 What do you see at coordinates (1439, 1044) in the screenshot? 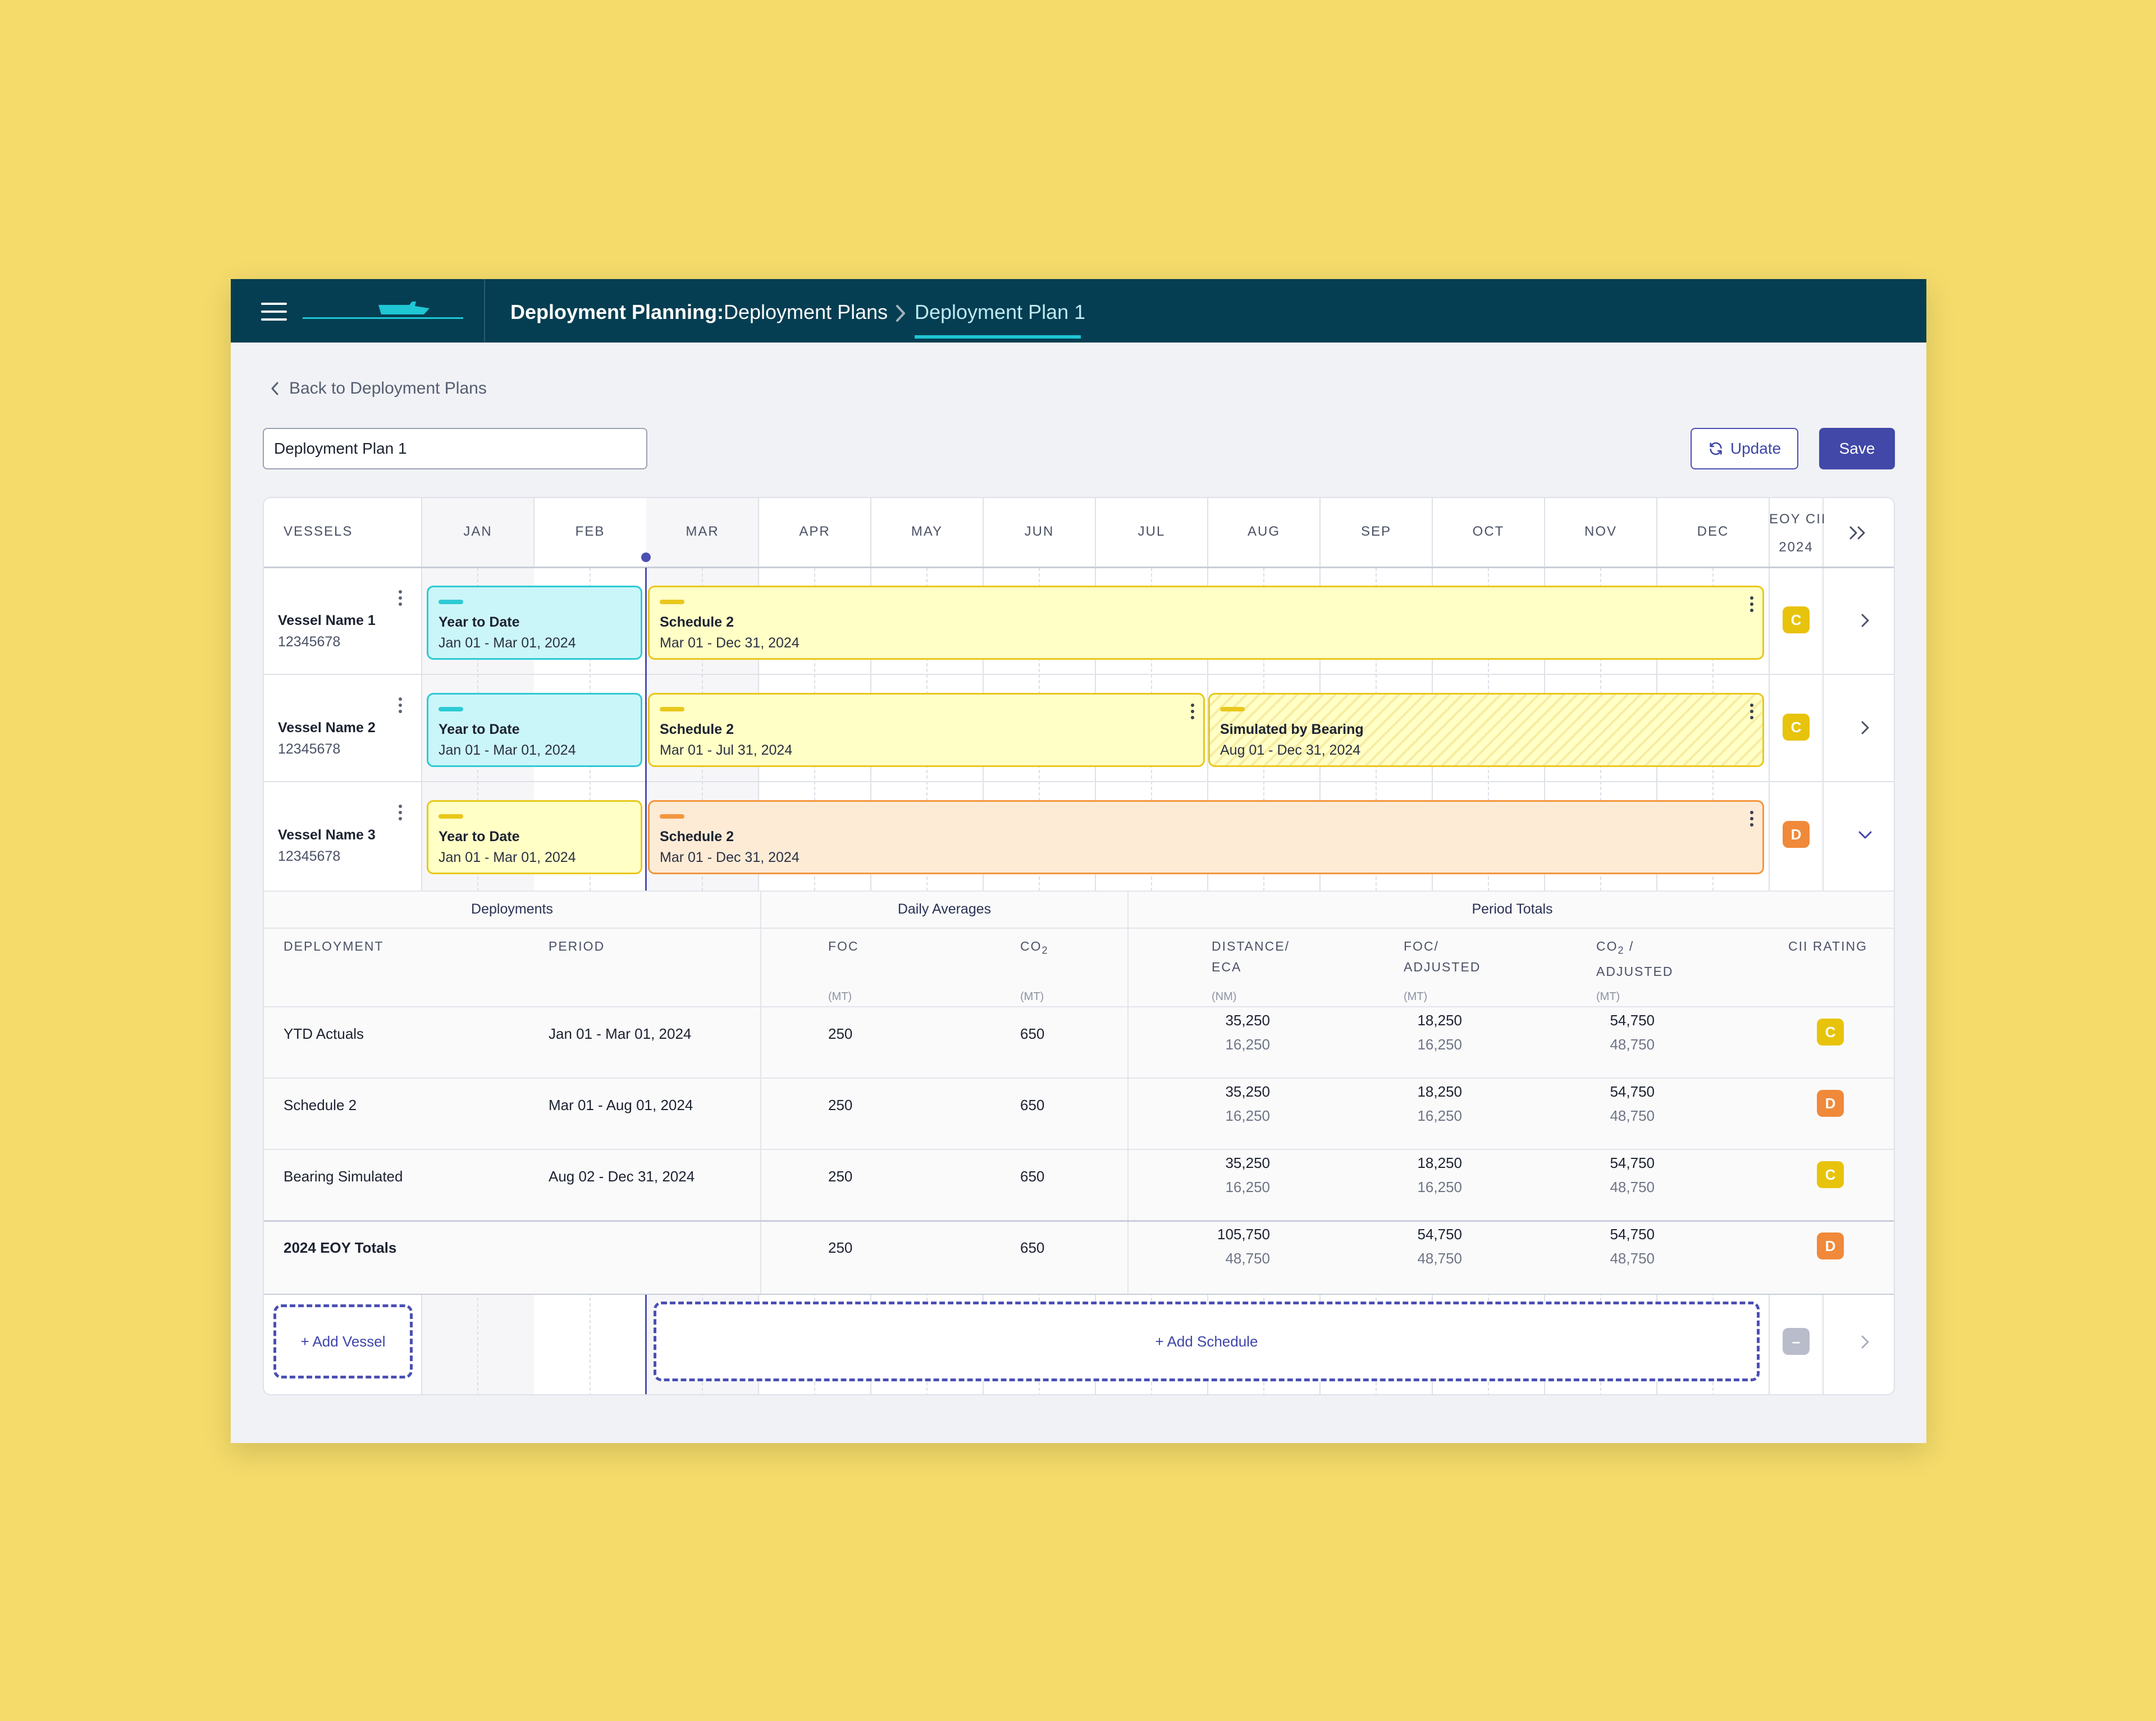
I see `foc-adjusted-value: 16,250` at bounding box center [1439, 1044].